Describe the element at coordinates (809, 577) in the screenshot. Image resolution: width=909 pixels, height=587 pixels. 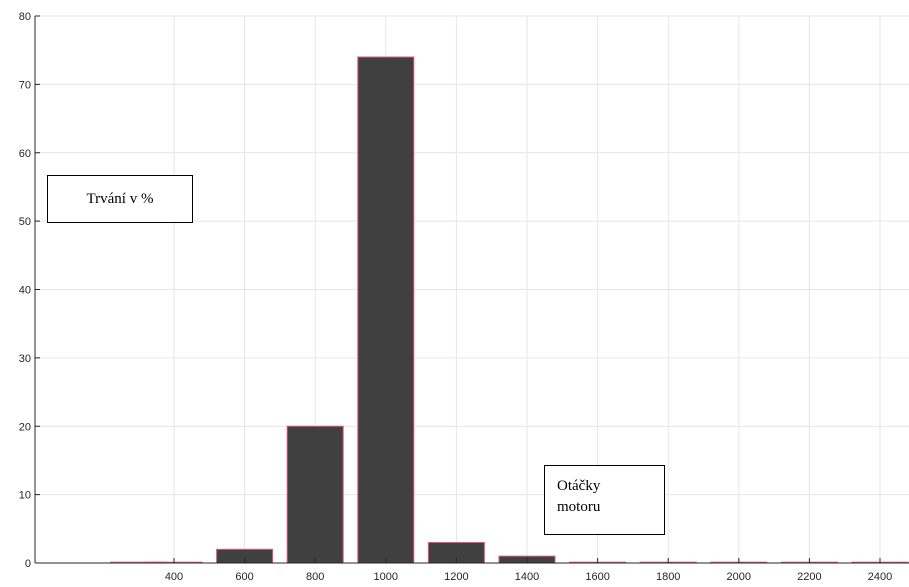
I see `x-tick-label: 2200` at that location.